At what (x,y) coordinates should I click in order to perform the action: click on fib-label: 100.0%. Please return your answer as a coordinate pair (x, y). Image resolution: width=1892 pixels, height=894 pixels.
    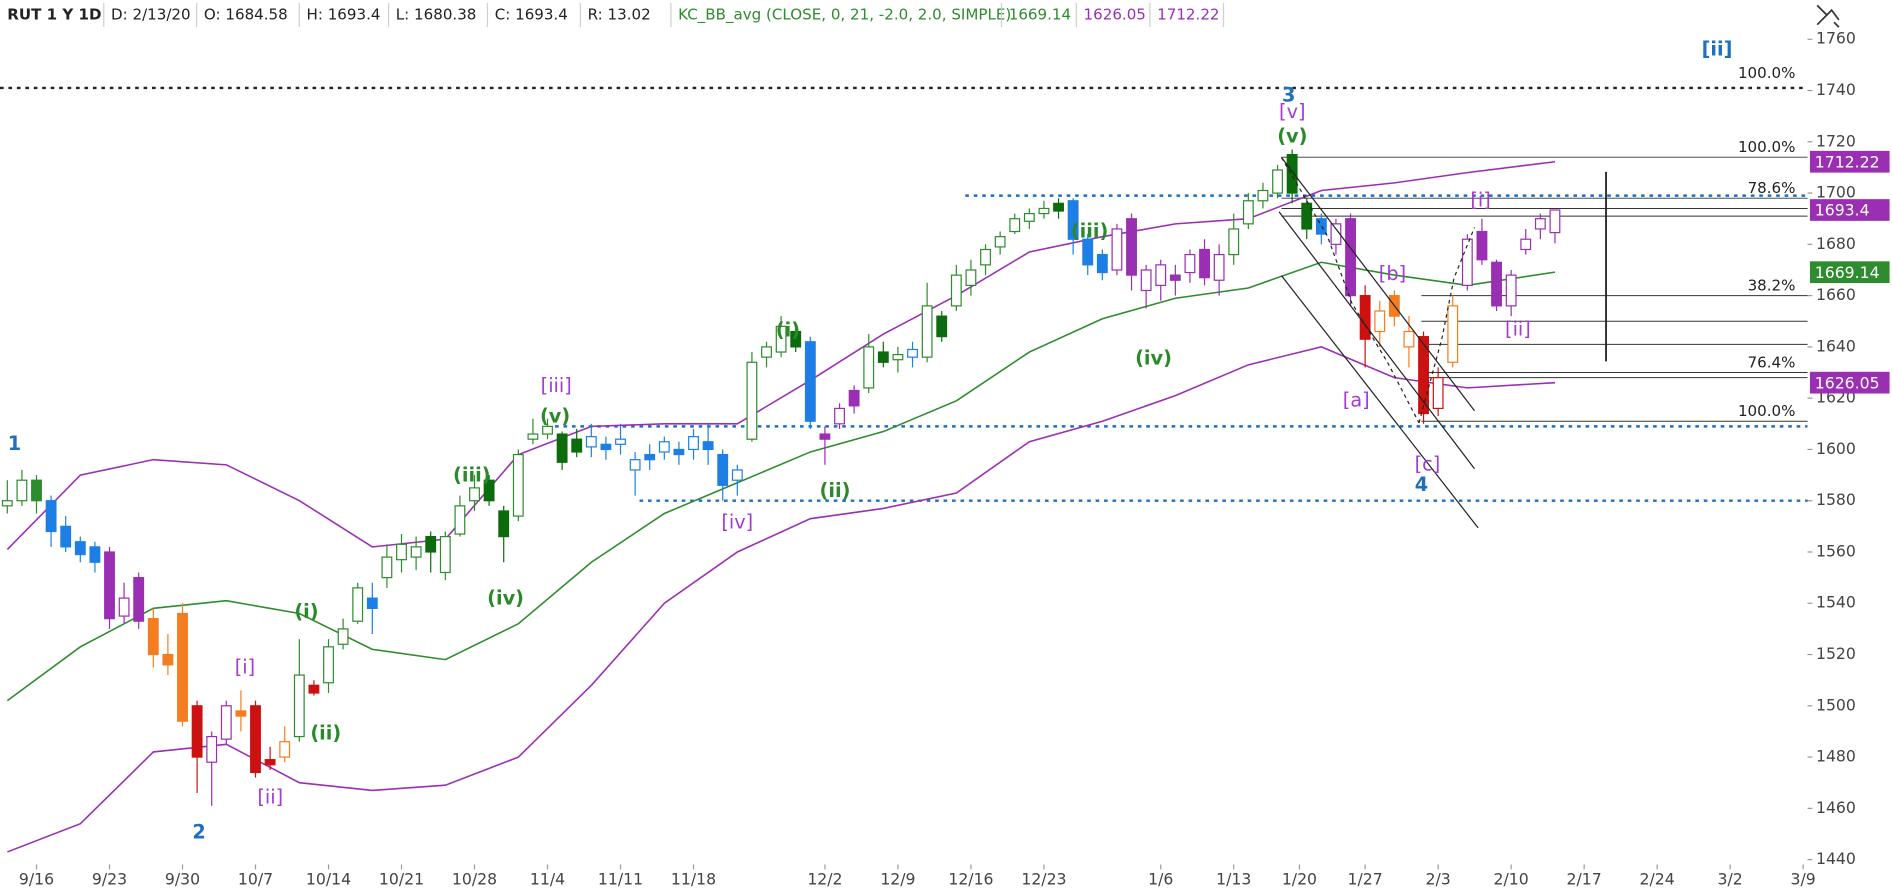
    Looking at the image, I should click on (1767, 411).